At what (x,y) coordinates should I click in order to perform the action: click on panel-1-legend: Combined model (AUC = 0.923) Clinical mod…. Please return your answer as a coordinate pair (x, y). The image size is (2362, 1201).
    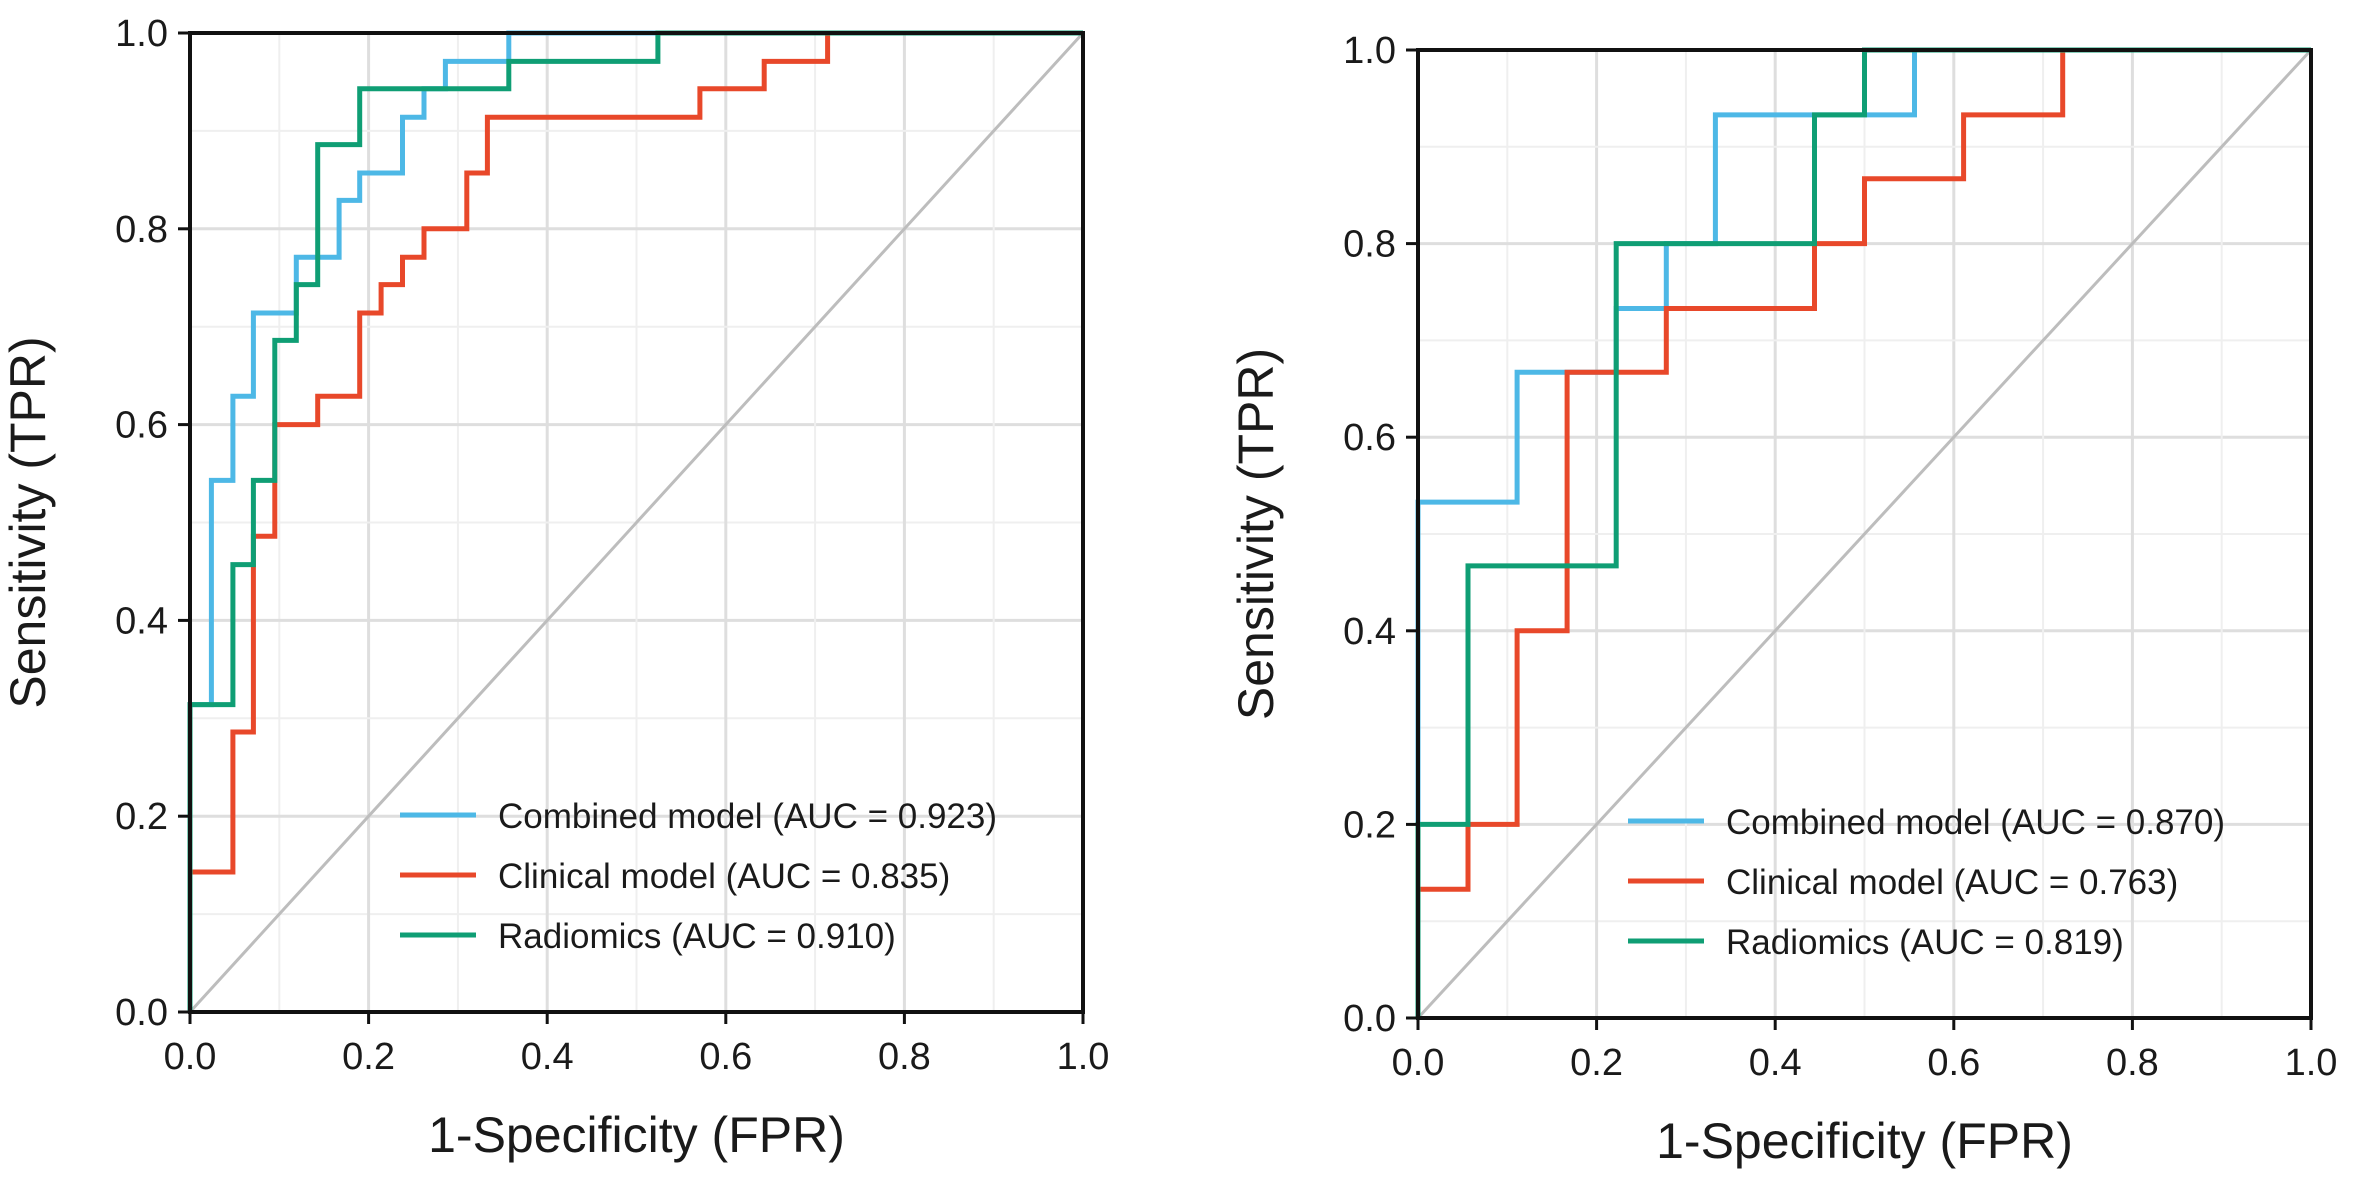
    Looking at the image, I should click on (698, 876).